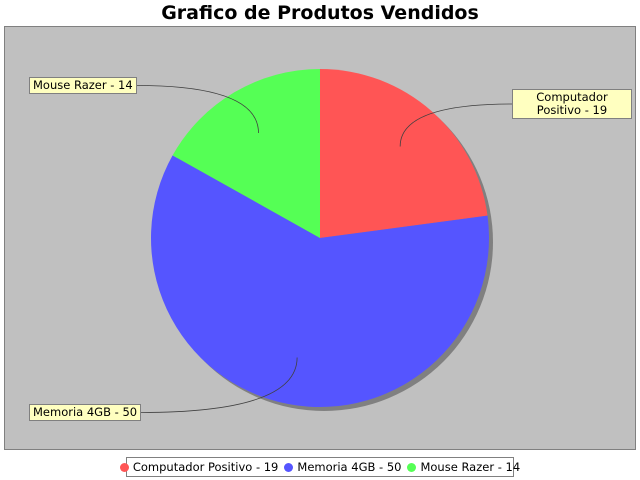 The width and height of the screenshot is (640, 480). What do you see at coordinates (470, 467) in the screenshot?
I see `legend-label: Mouse Razer - 14` at bounding box center [470, 467].